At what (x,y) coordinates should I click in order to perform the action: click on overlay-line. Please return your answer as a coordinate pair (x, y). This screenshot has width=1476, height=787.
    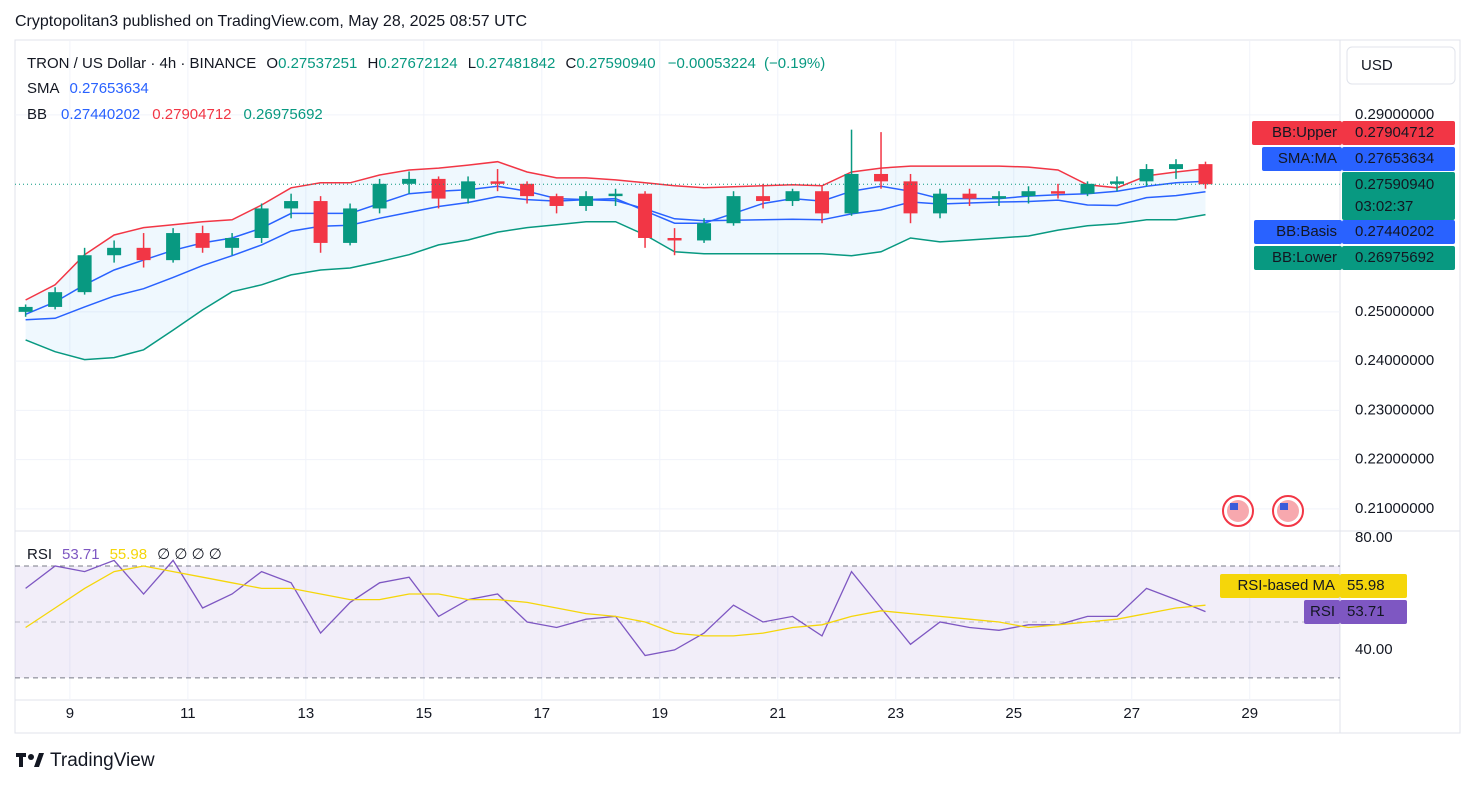
    Looking at the image, I should click on (615, 230).